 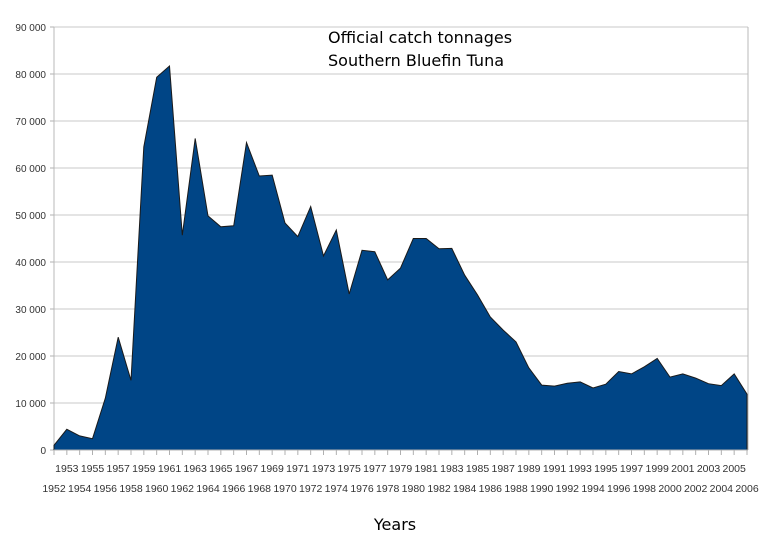 I want to click on x-tick-label: 1981, so click(x=426, y=469).